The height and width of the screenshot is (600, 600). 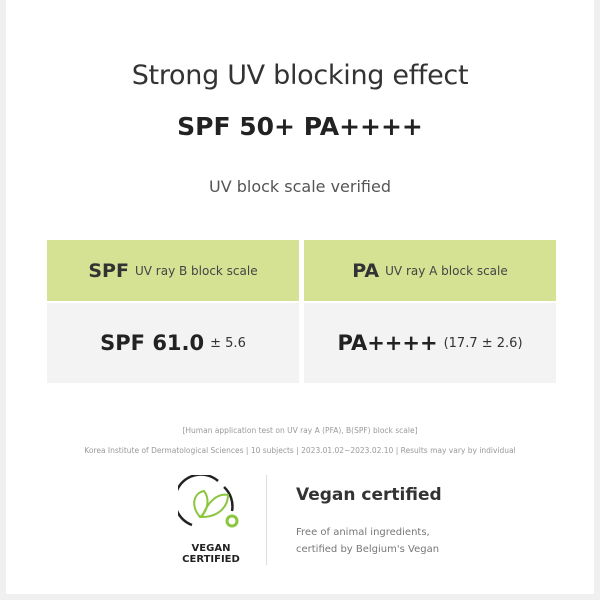 I want to click on spf-header: SPF UV ray B block scale, so click(x=173, y=270).